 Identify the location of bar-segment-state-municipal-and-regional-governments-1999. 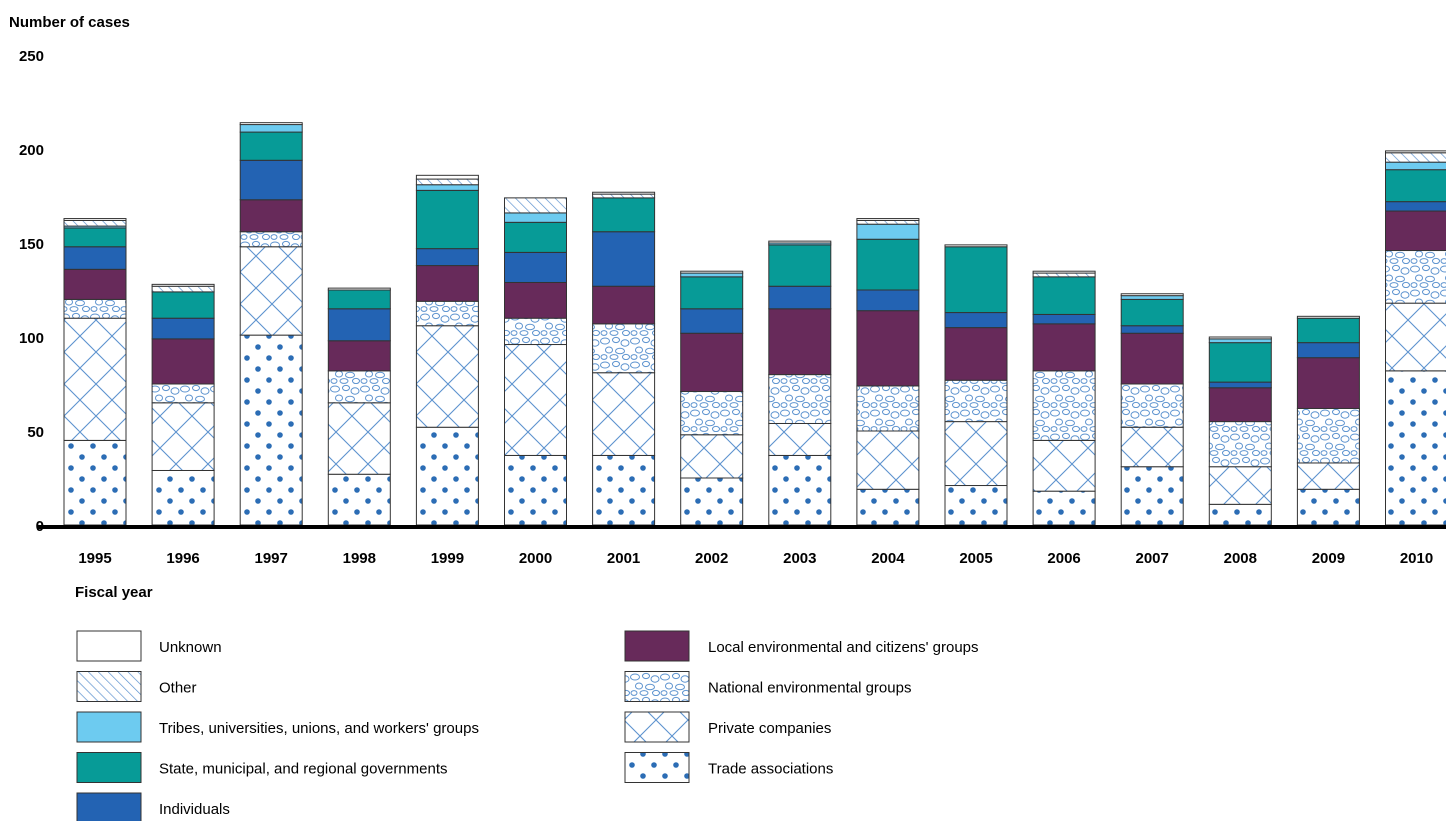
(447, 219).